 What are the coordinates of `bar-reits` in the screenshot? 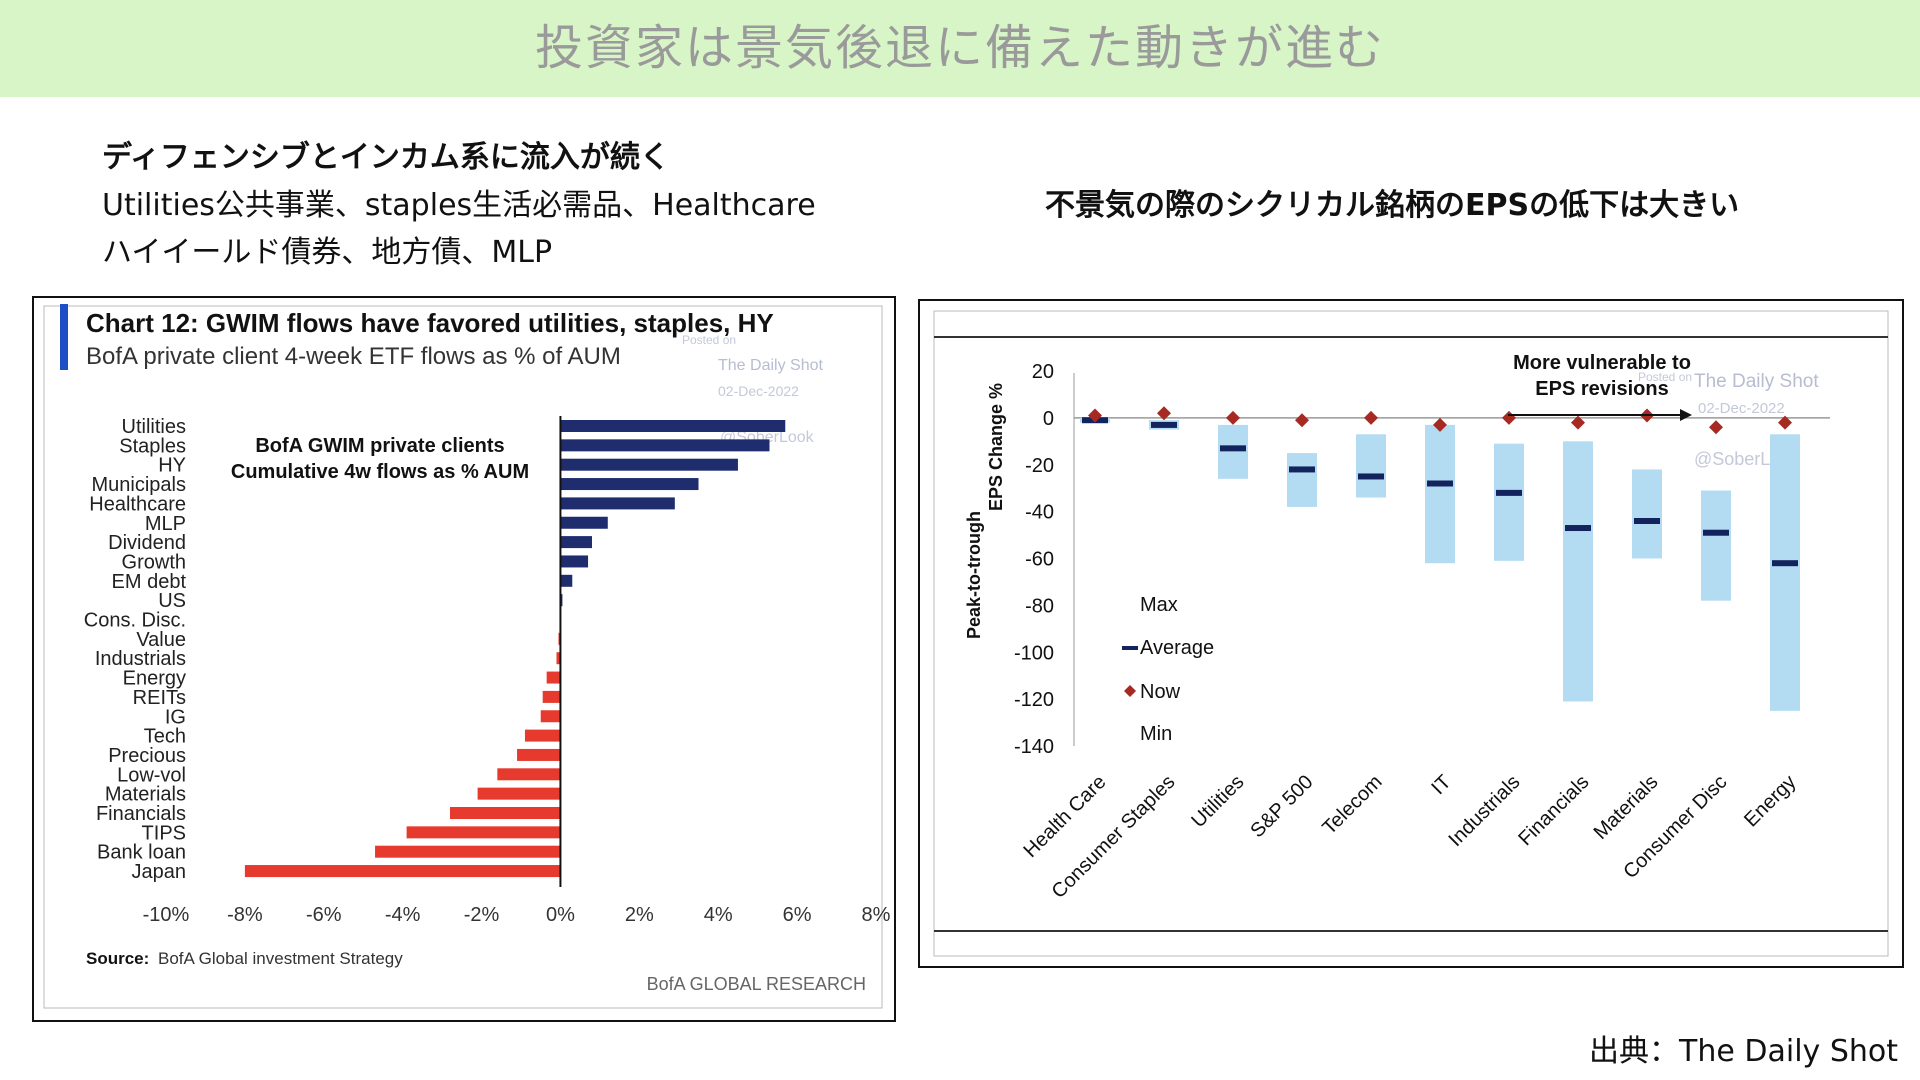 It's located at (551, 696).